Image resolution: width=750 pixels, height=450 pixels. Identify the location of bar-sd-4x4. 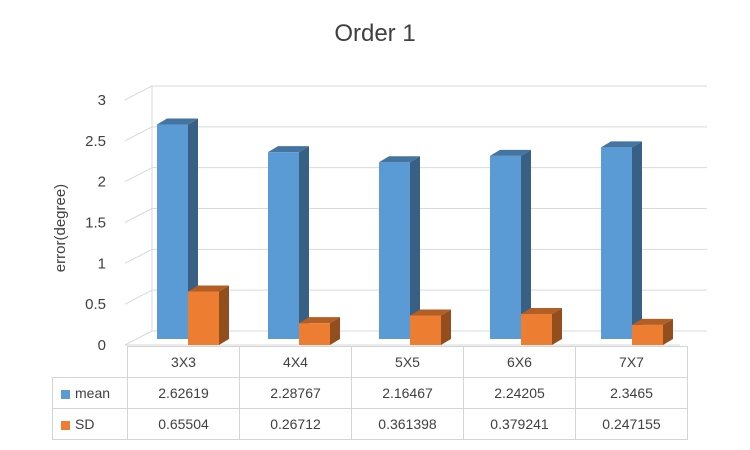
(319, 331).